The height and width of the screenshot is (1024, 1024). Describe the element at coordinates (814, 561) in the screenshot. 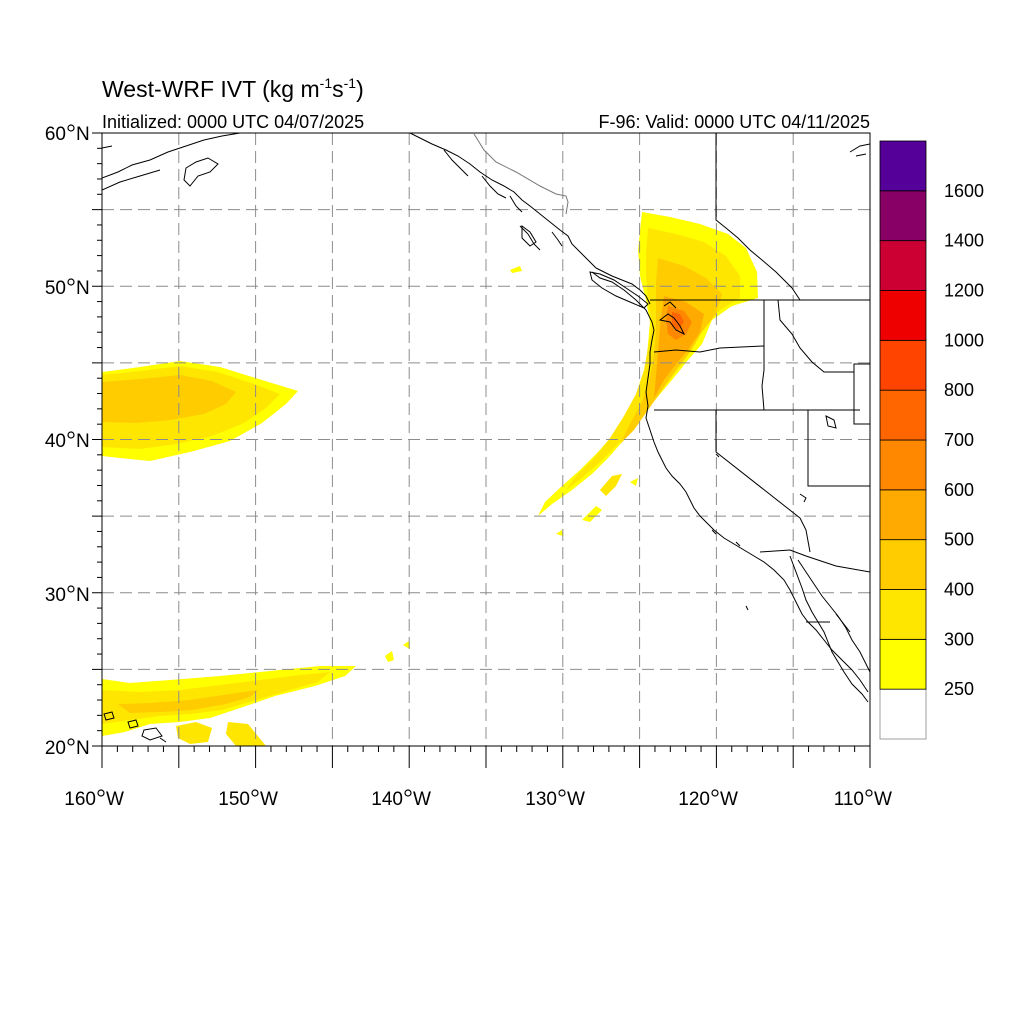

I see `border-us-mexico` at that location.